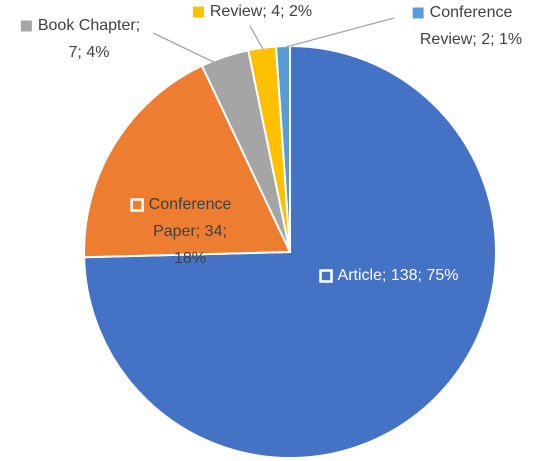 The width and height of the screenshot is (538, 461). I want to click on data-label-line: Book Chapter;, so click(89, 25).